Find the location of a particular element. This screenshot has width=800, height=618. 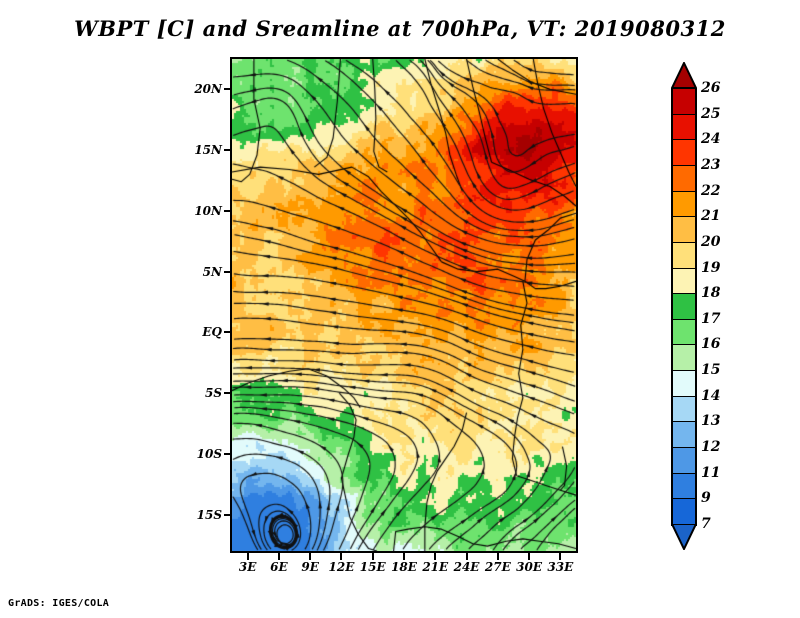

colorbar: 26 25 24 23 22 21 20 19 18 17 16 15 14 13 12 11 9 7 is located at coordinates (695, 306).